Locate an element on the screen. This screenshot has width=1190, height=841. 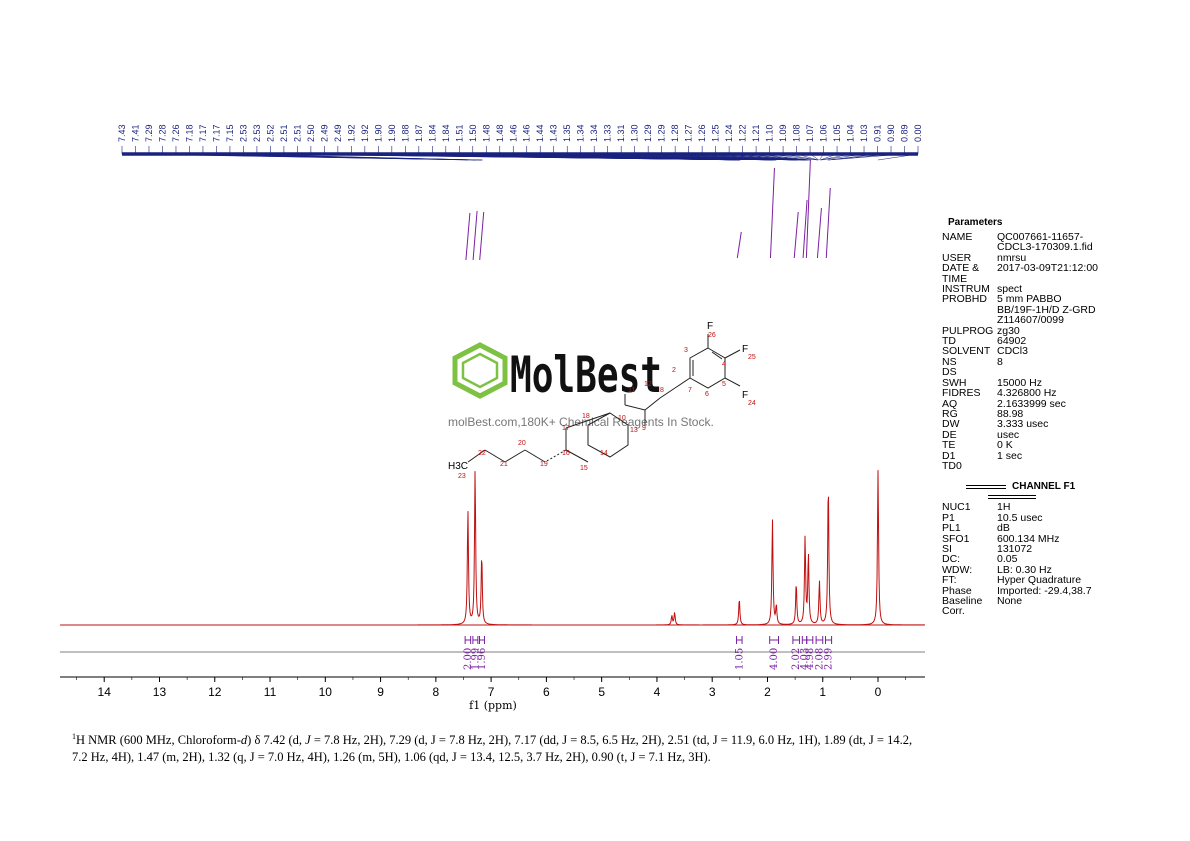
peak-label: 0.91 is located at coordinates (878, 133).